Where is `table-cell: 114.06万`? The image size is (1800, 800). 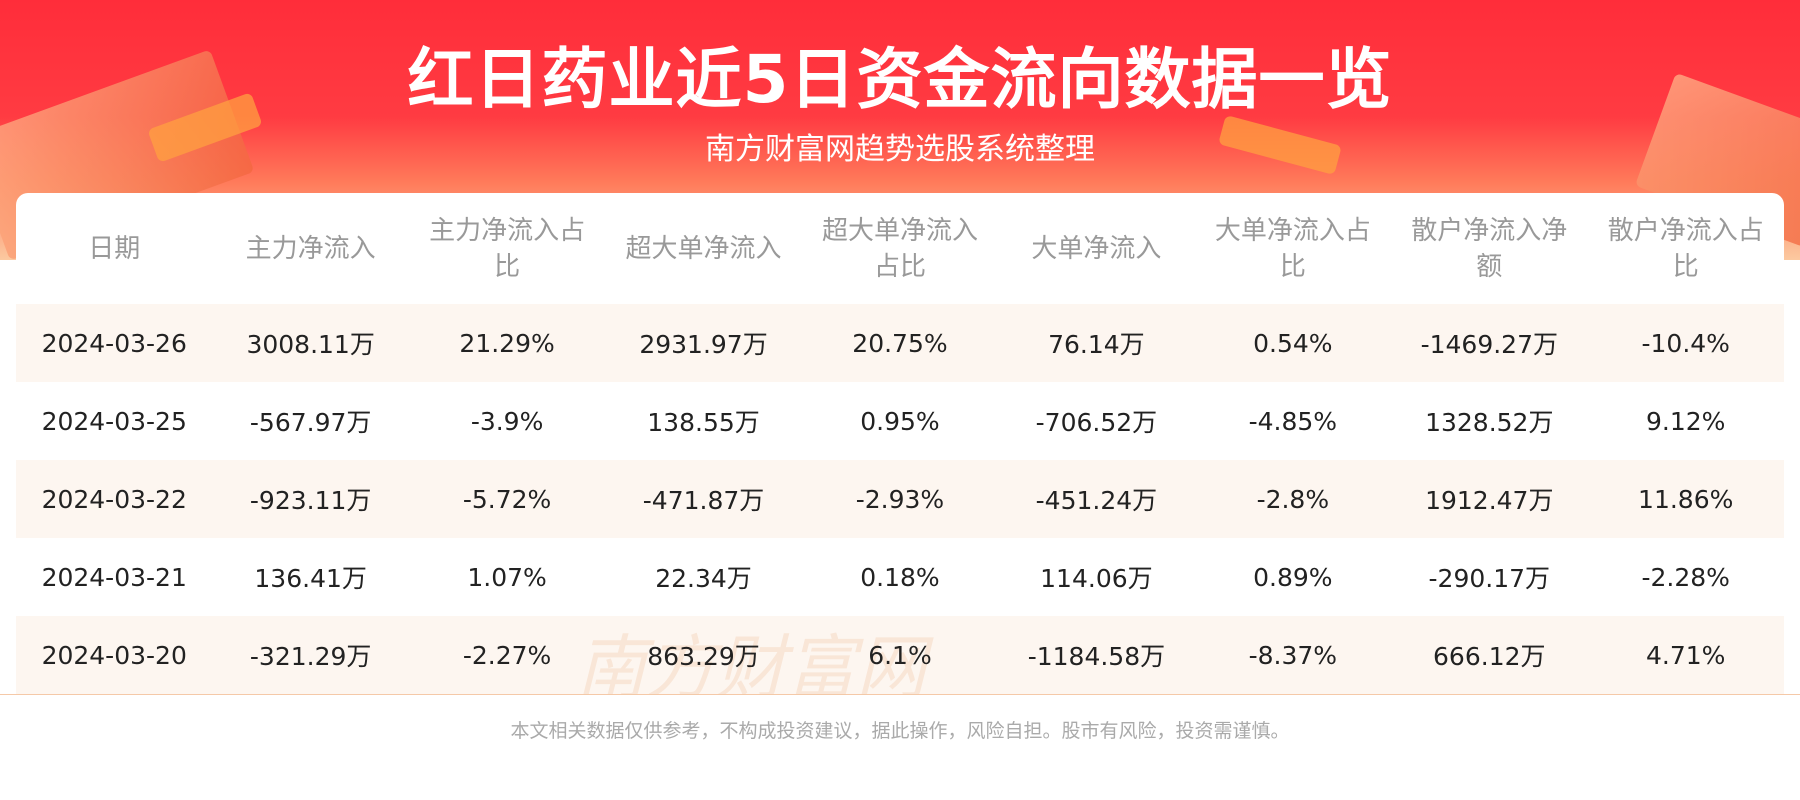
table-cell: 114.06万 is located at coordinates (1096, 578).